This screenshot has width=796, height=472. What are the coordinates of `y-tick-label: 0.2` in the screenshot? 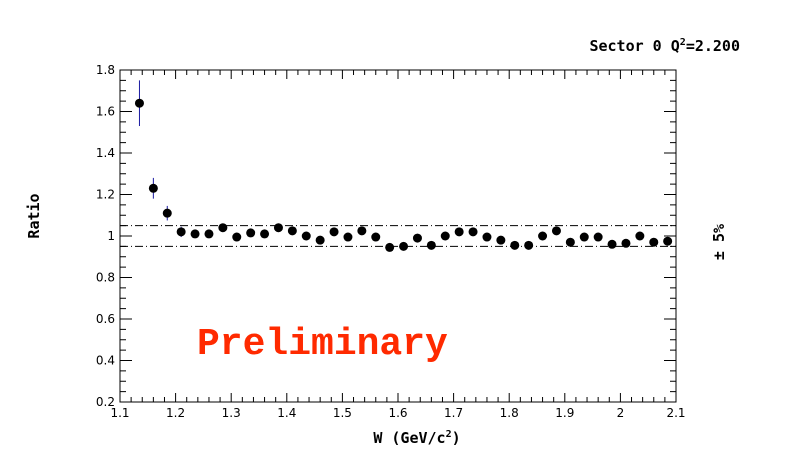 It's located at (105, 402).